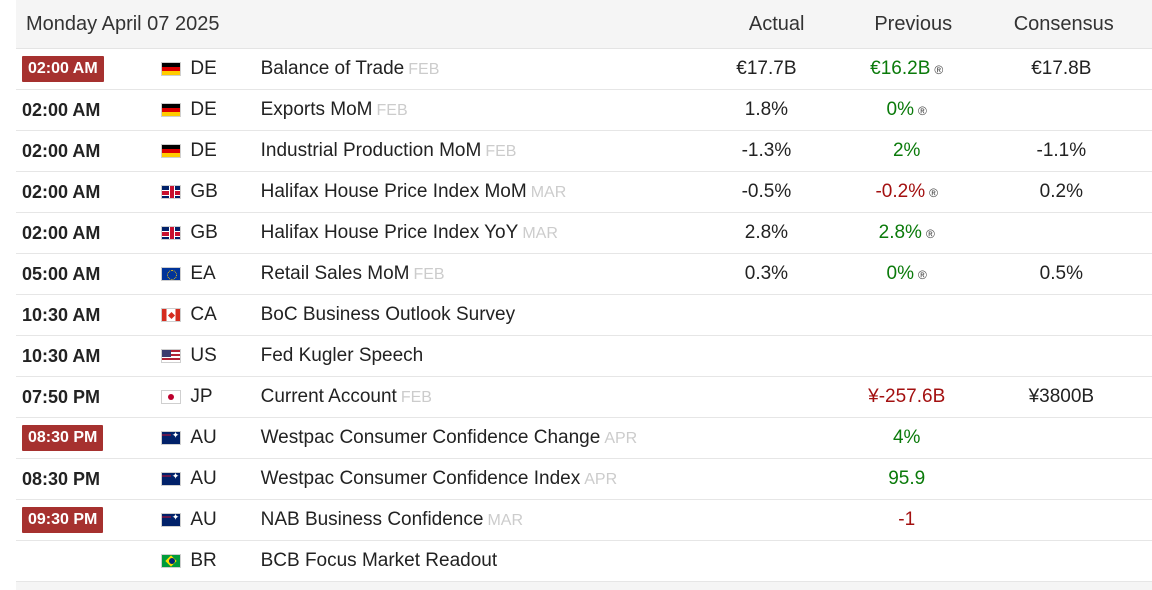 The image size is (1152, 590). What do you see at coordinates (475, 356) in the screenshot?
I see `event-cell: Fed Kugler Speech` at bounding box center [475, 356].